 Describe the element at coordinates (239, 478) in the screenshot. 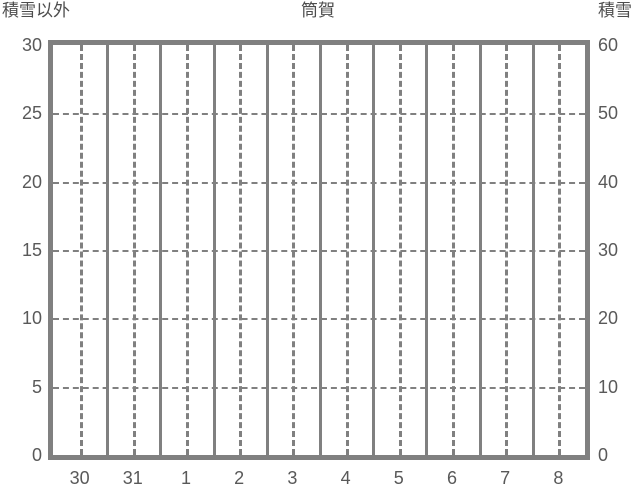

I see `x-axis-tick-label: 2` at that location.